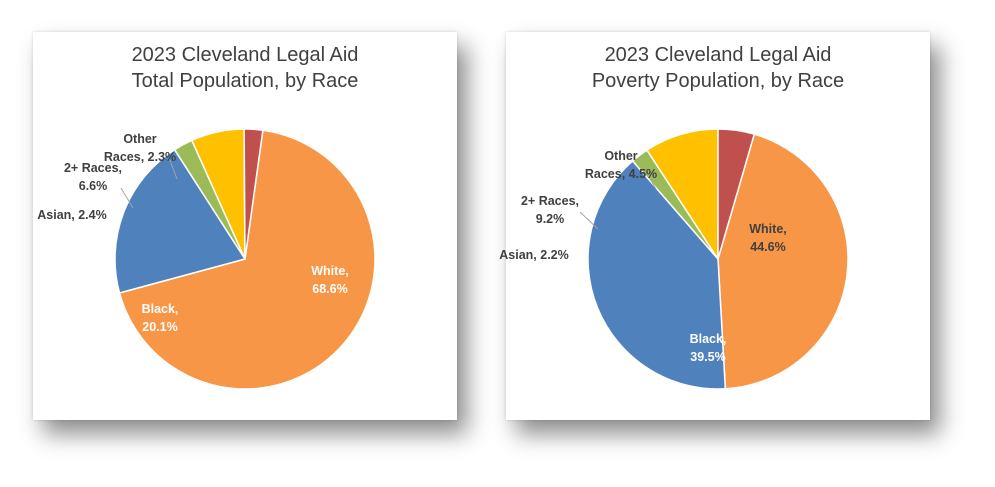  I want to click on data-label-black: Black, 39.5%, so click(708, 348).